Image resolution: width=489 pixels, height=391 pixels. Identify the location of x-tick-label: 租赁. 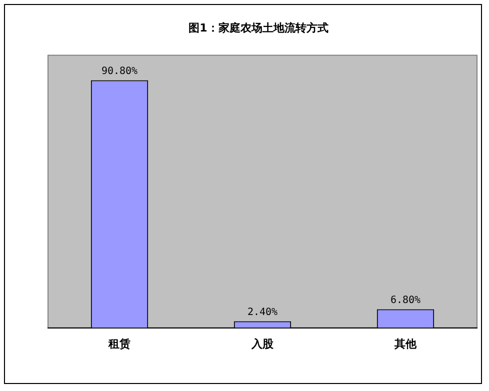
(119, 343).